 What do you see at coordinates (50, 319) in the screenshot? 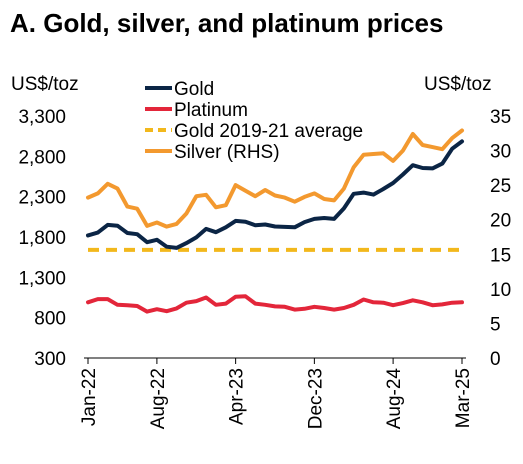
I see `left-tick-label: 800` at bounding box center [50, 319].